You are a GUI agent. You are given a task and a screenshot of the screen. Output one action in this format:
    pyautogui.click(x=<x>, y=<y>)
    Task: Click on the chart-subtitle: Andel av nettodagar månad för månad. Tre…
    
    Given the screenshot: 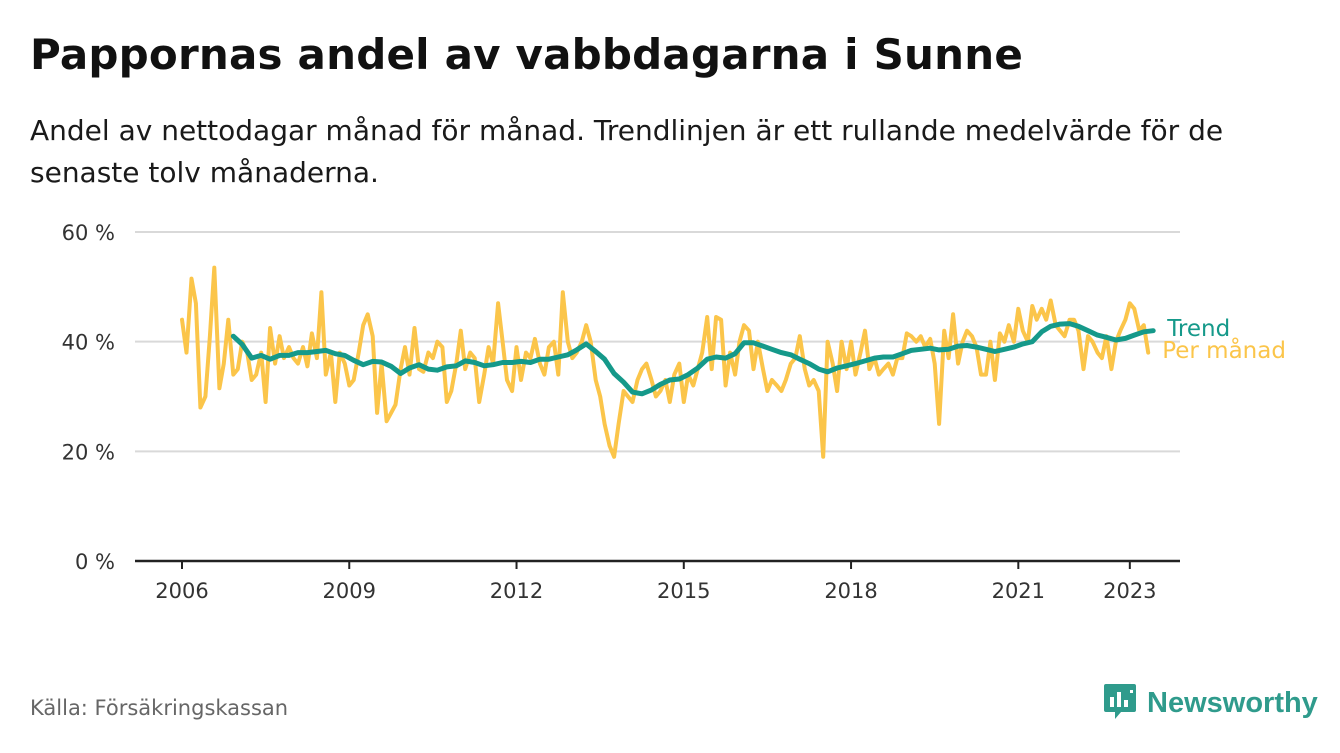 What is the action you would take?
    pyautogui.click(x=627, y=151)
    